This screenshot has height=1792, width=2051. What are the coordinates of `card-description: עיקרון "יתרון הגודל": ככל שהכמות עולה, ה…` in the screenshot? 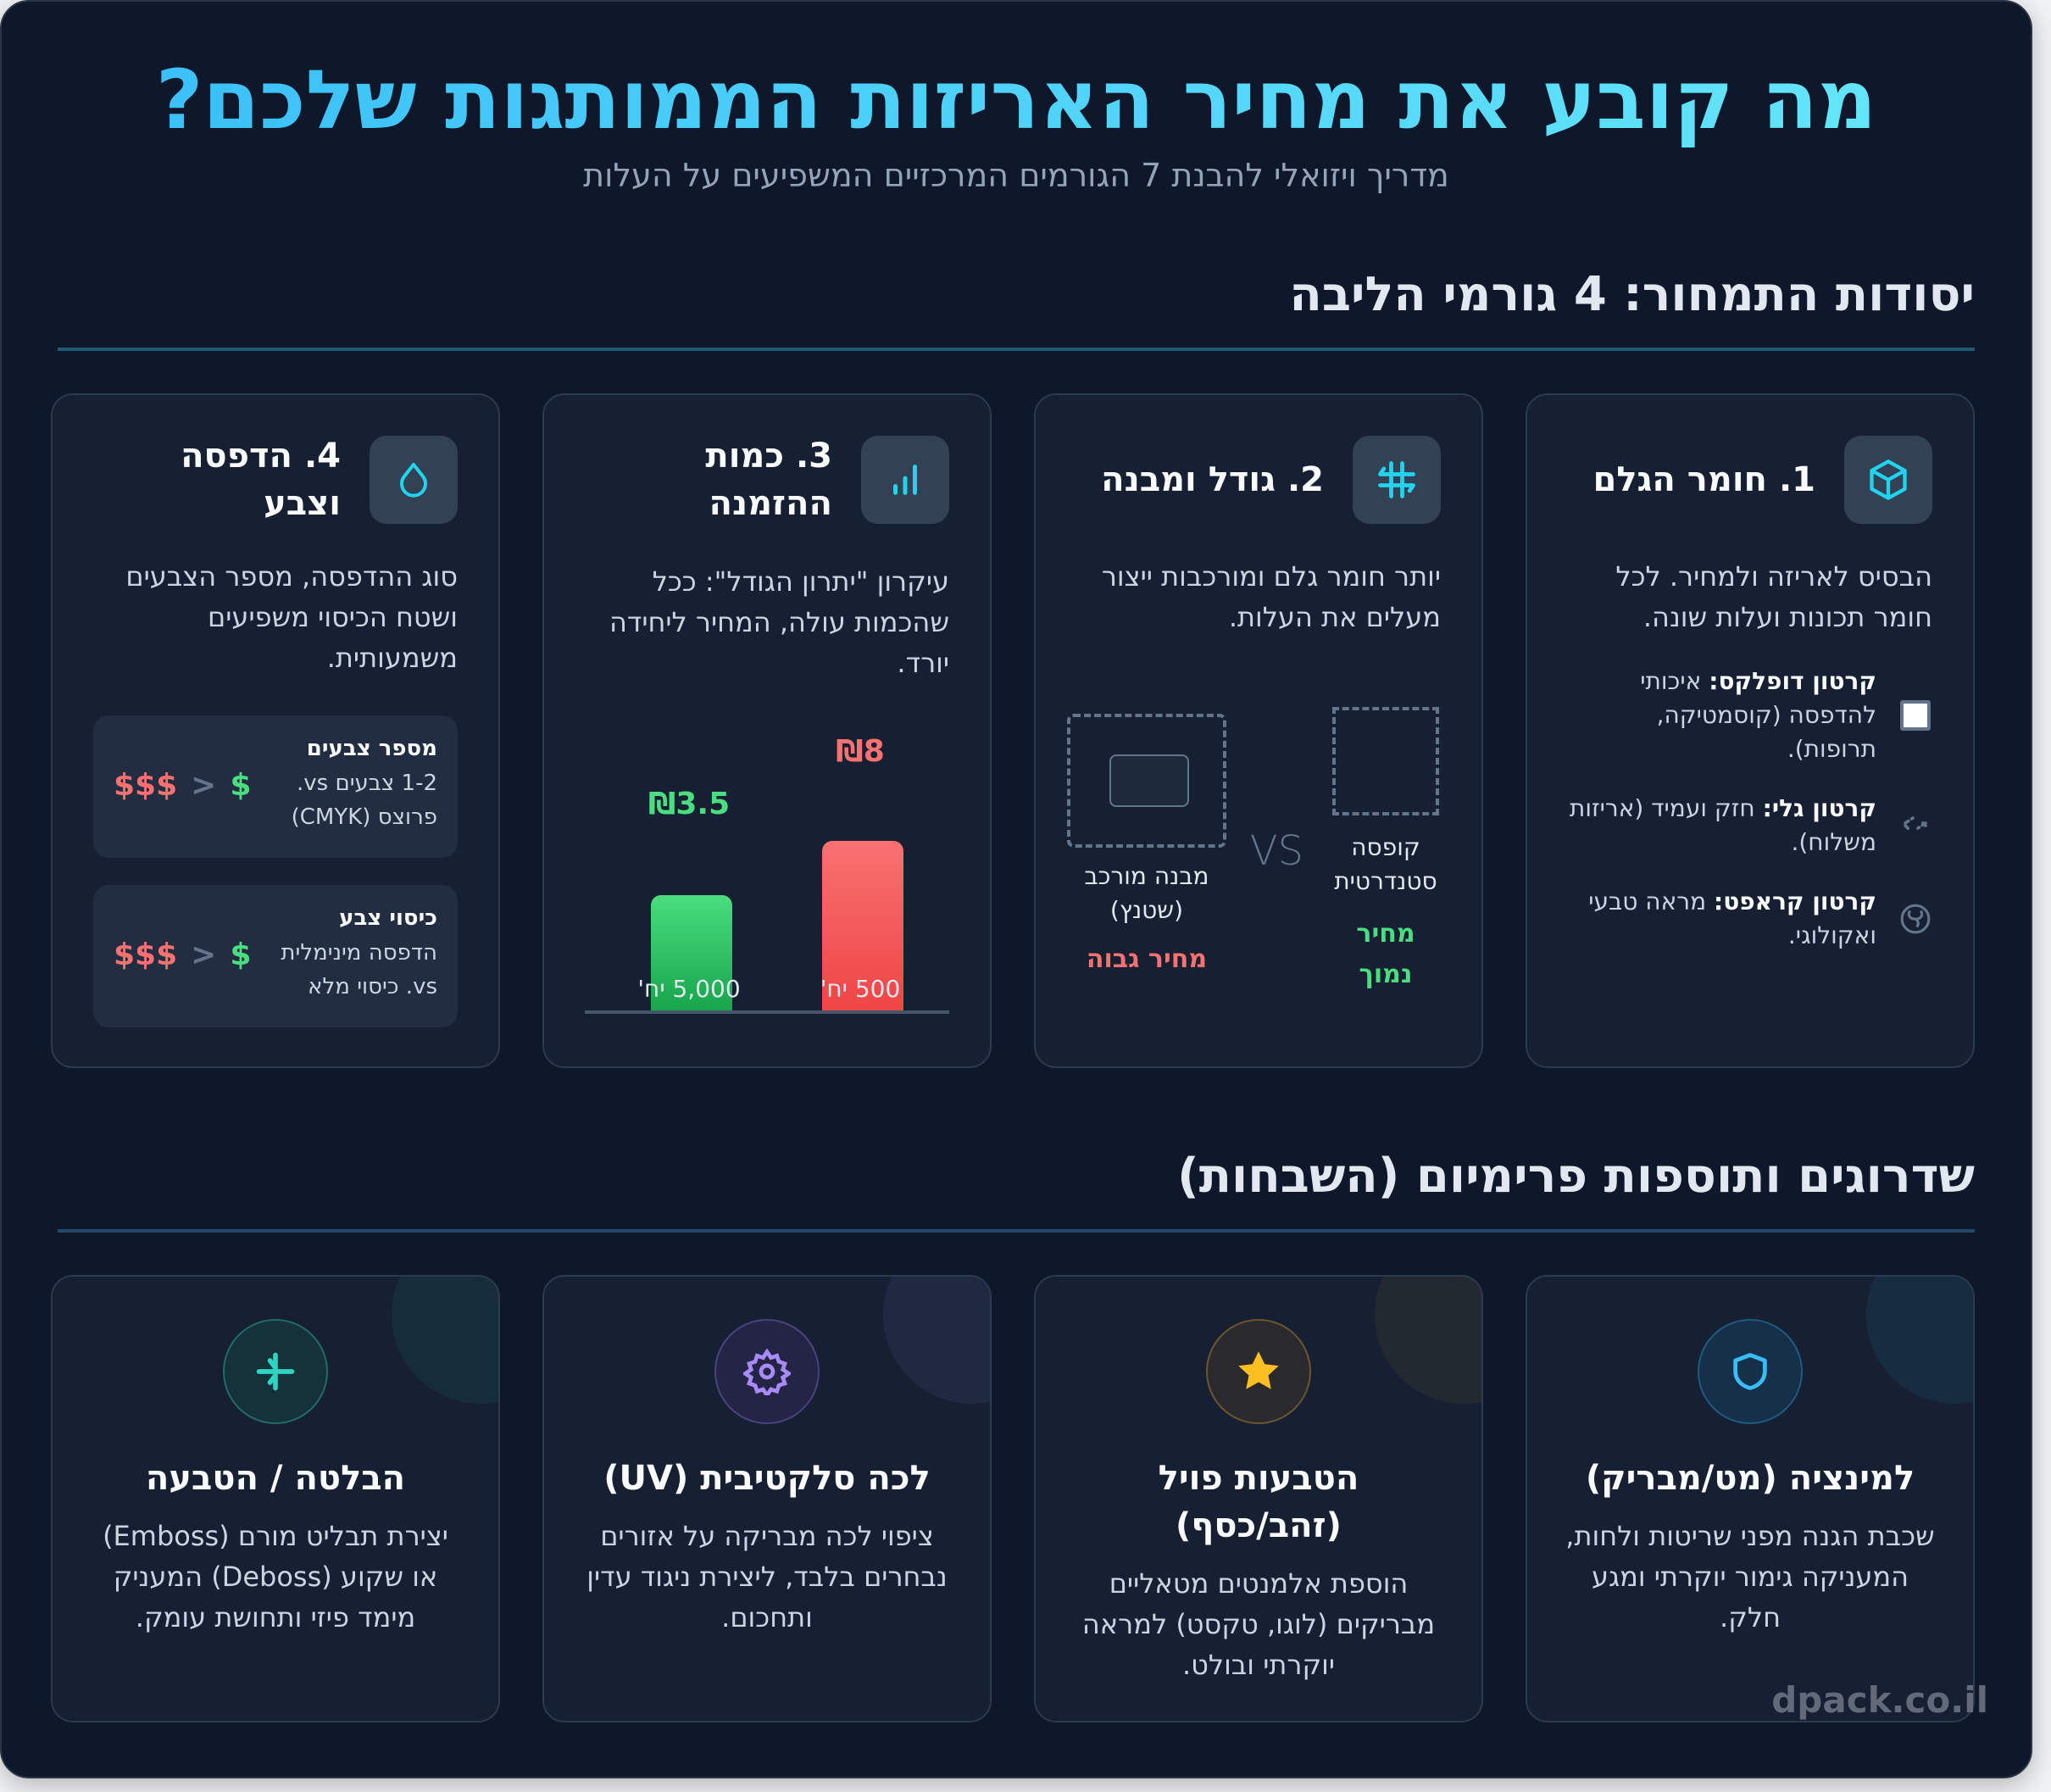 It's located at (779, 622).